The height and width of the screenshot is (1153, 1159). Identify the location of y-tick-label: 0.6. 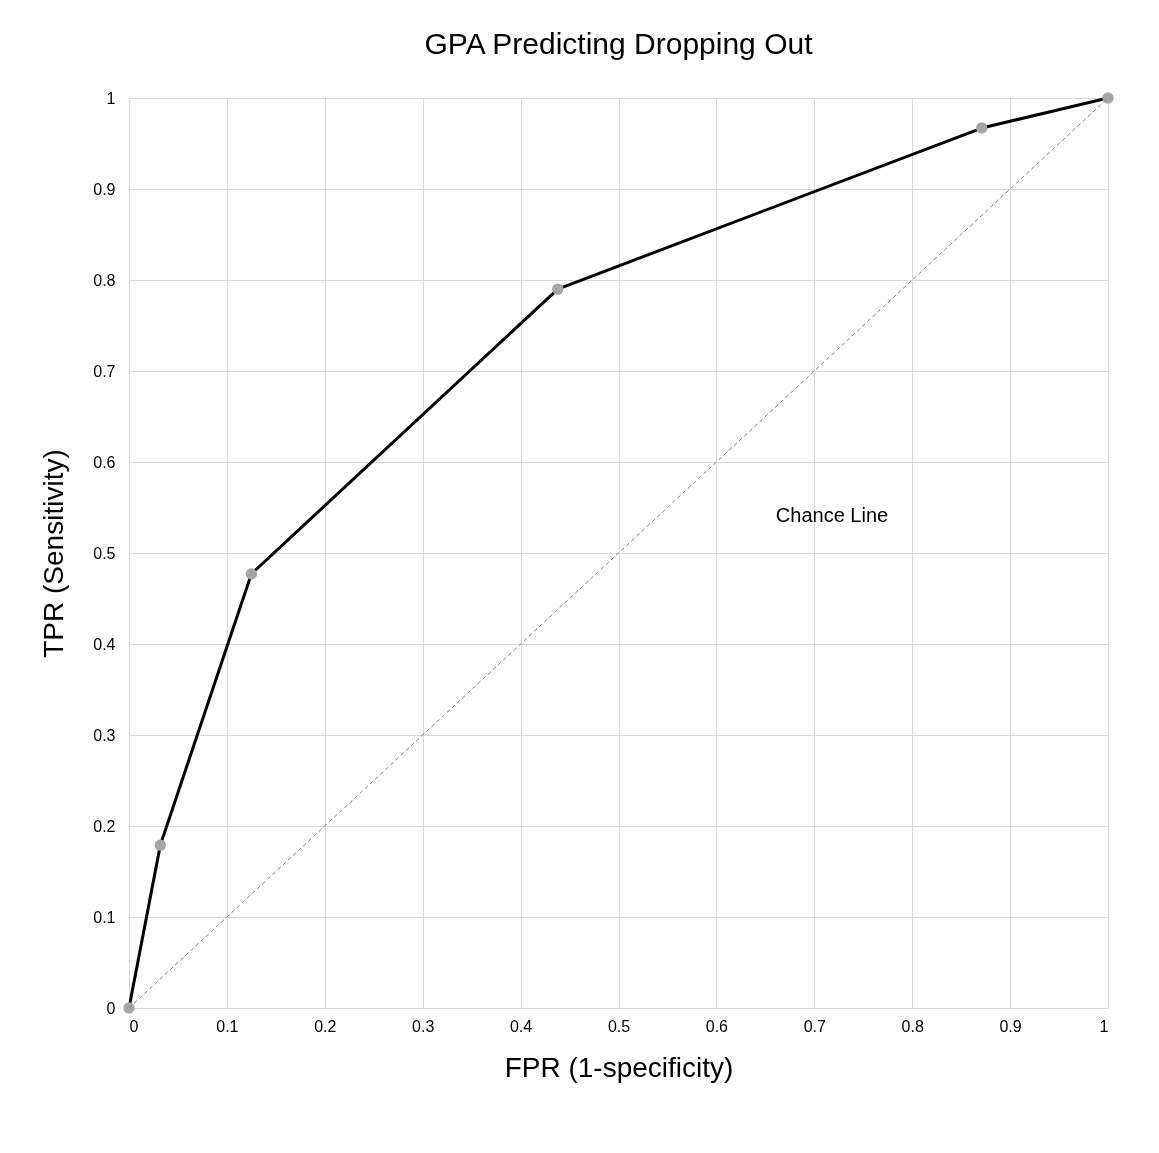
(104, 462).